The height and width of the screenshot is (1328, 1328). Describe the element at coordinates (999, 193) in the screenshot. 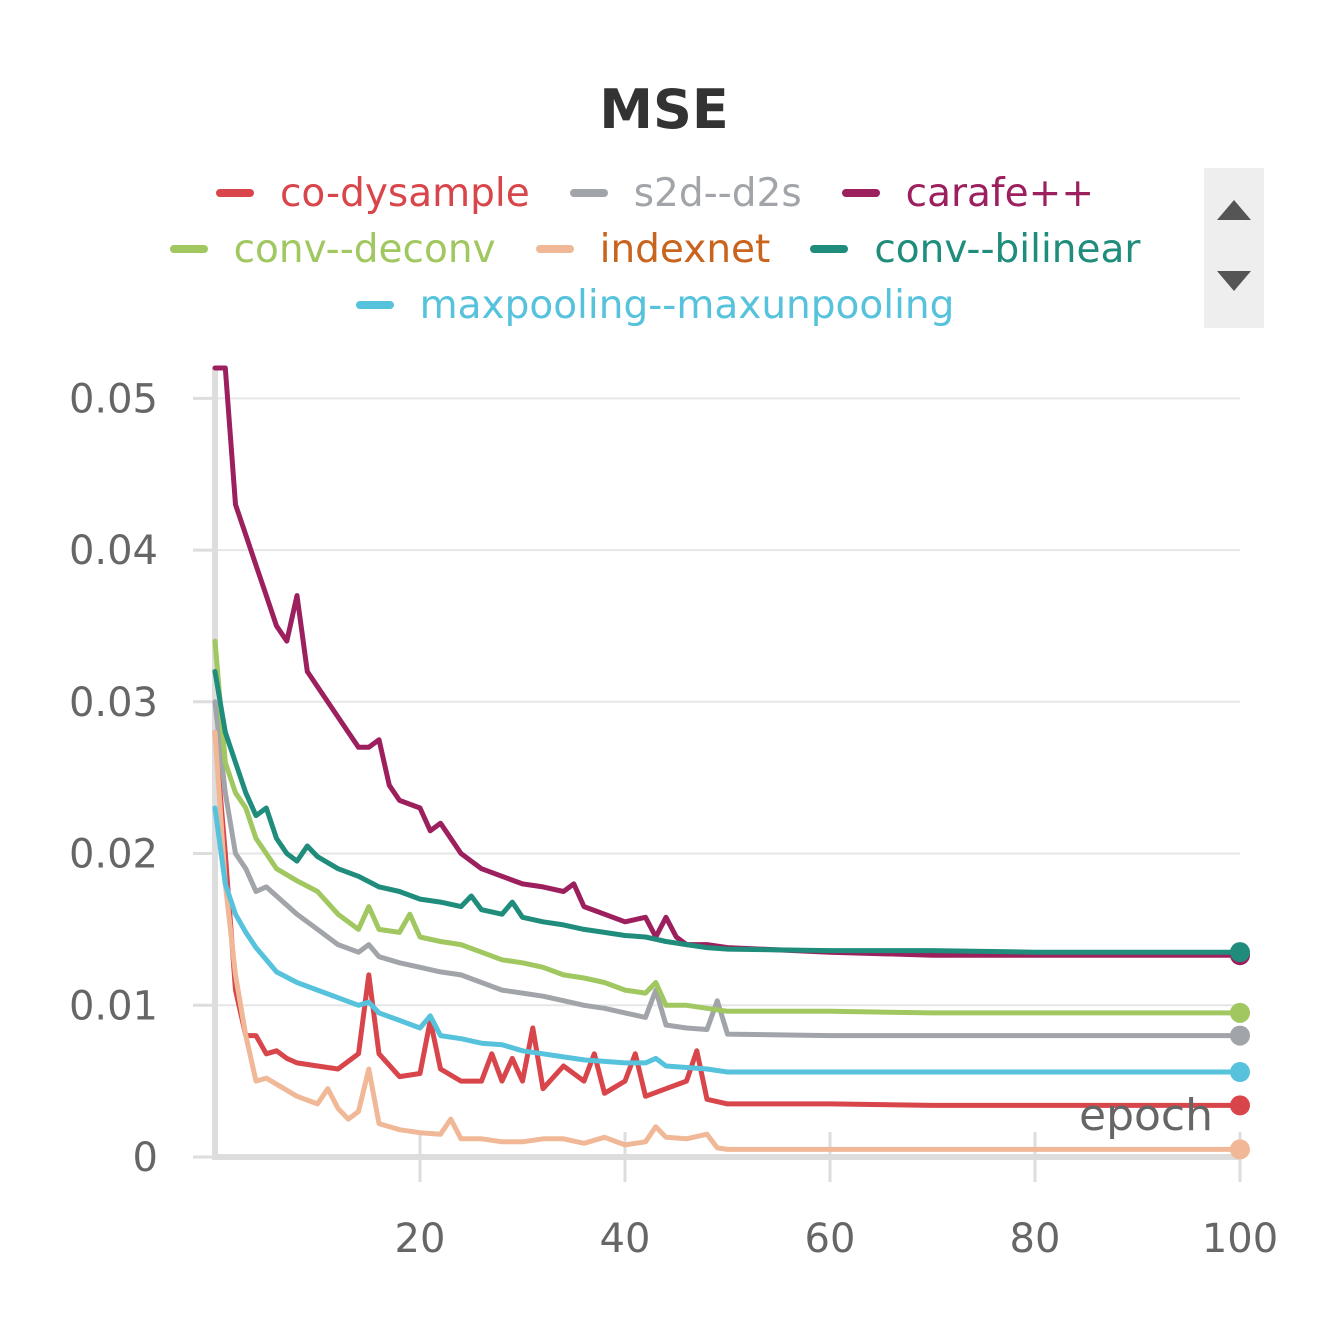

I see `legend-label: carafe++` at that location.